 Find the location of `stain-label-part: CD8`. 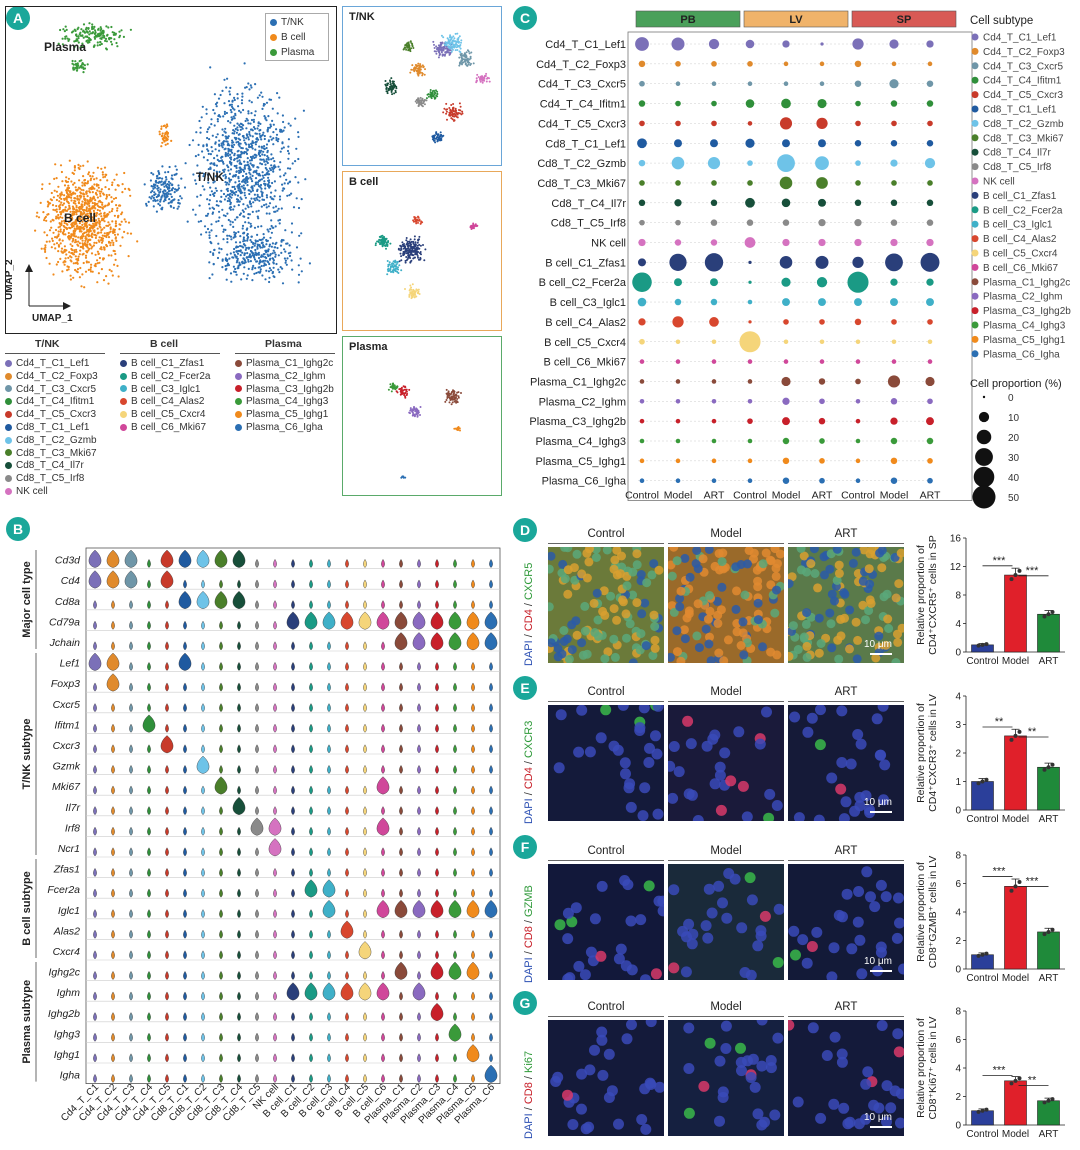

stain-label-part: CD8 is located at coordinates (529, 937).